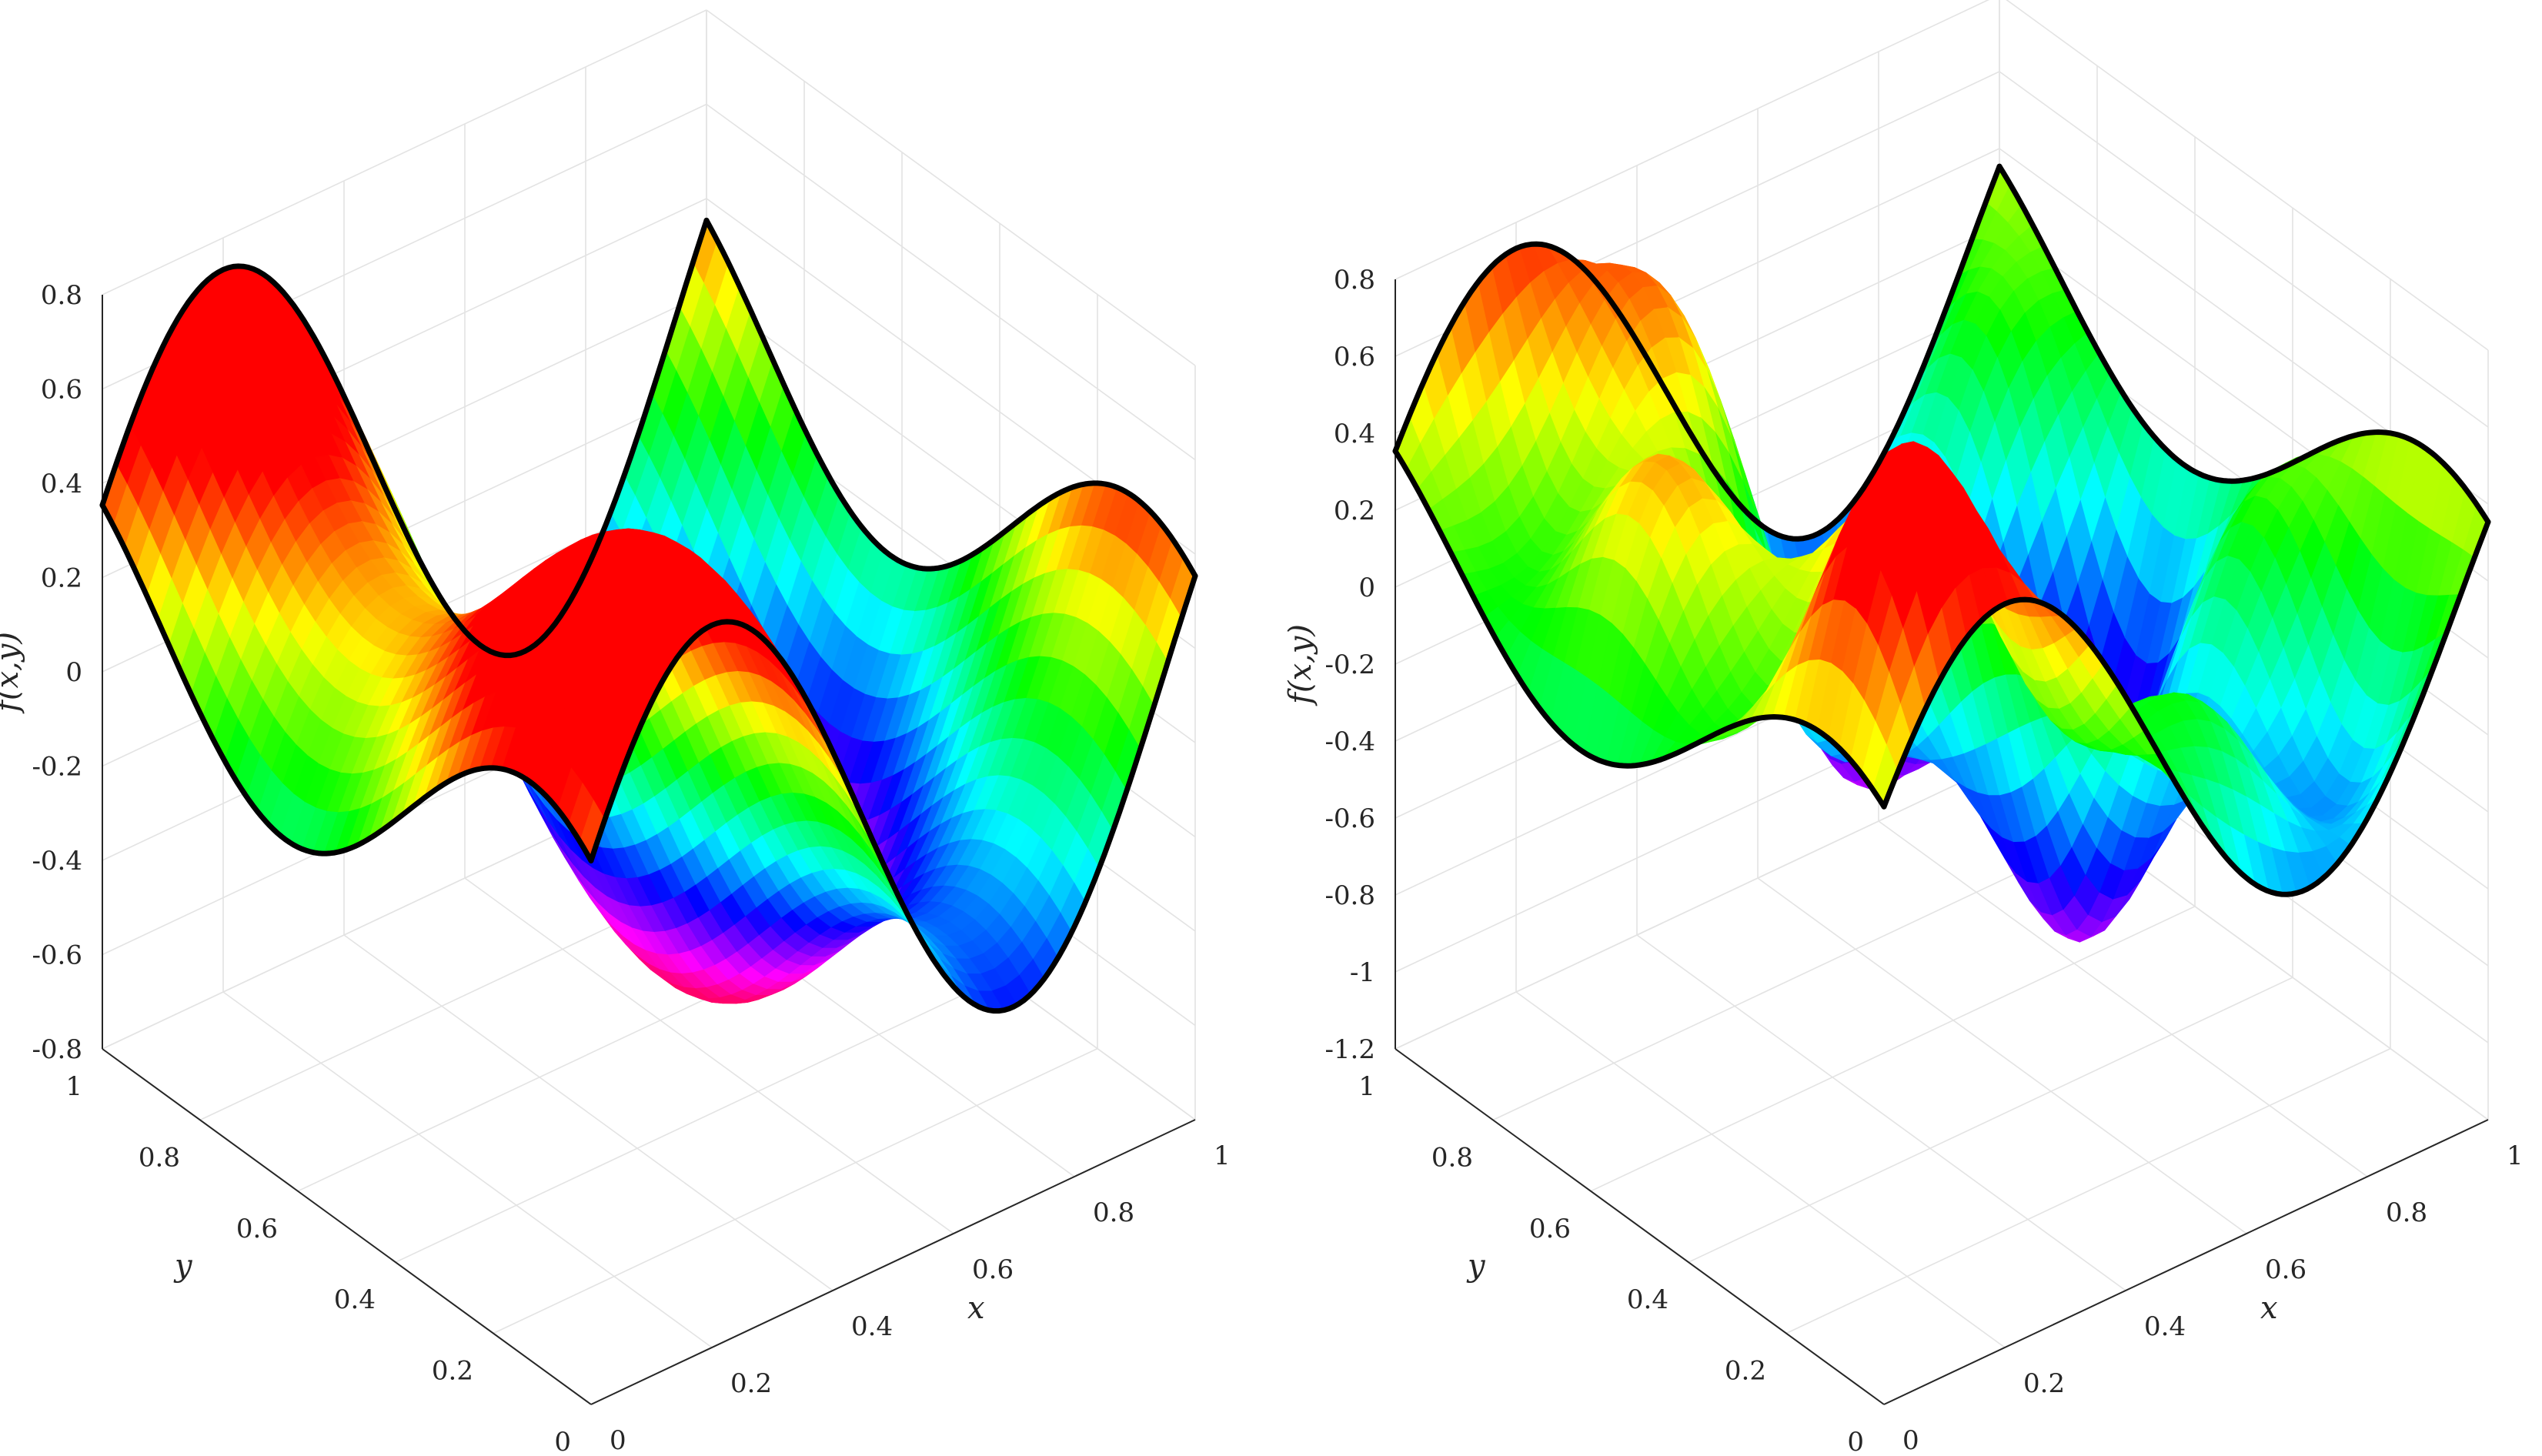 The image size is (2542, 1456). I want to click on z-tick-label: -1.2, so click(1349, 1050).